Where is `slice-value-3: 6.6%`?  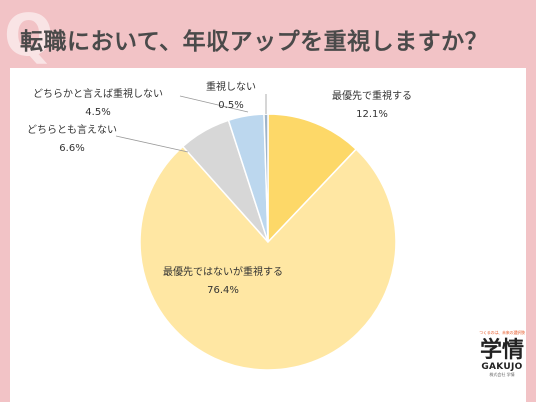
slice-value-3: 6.6% is located at coordinates (71, 148).